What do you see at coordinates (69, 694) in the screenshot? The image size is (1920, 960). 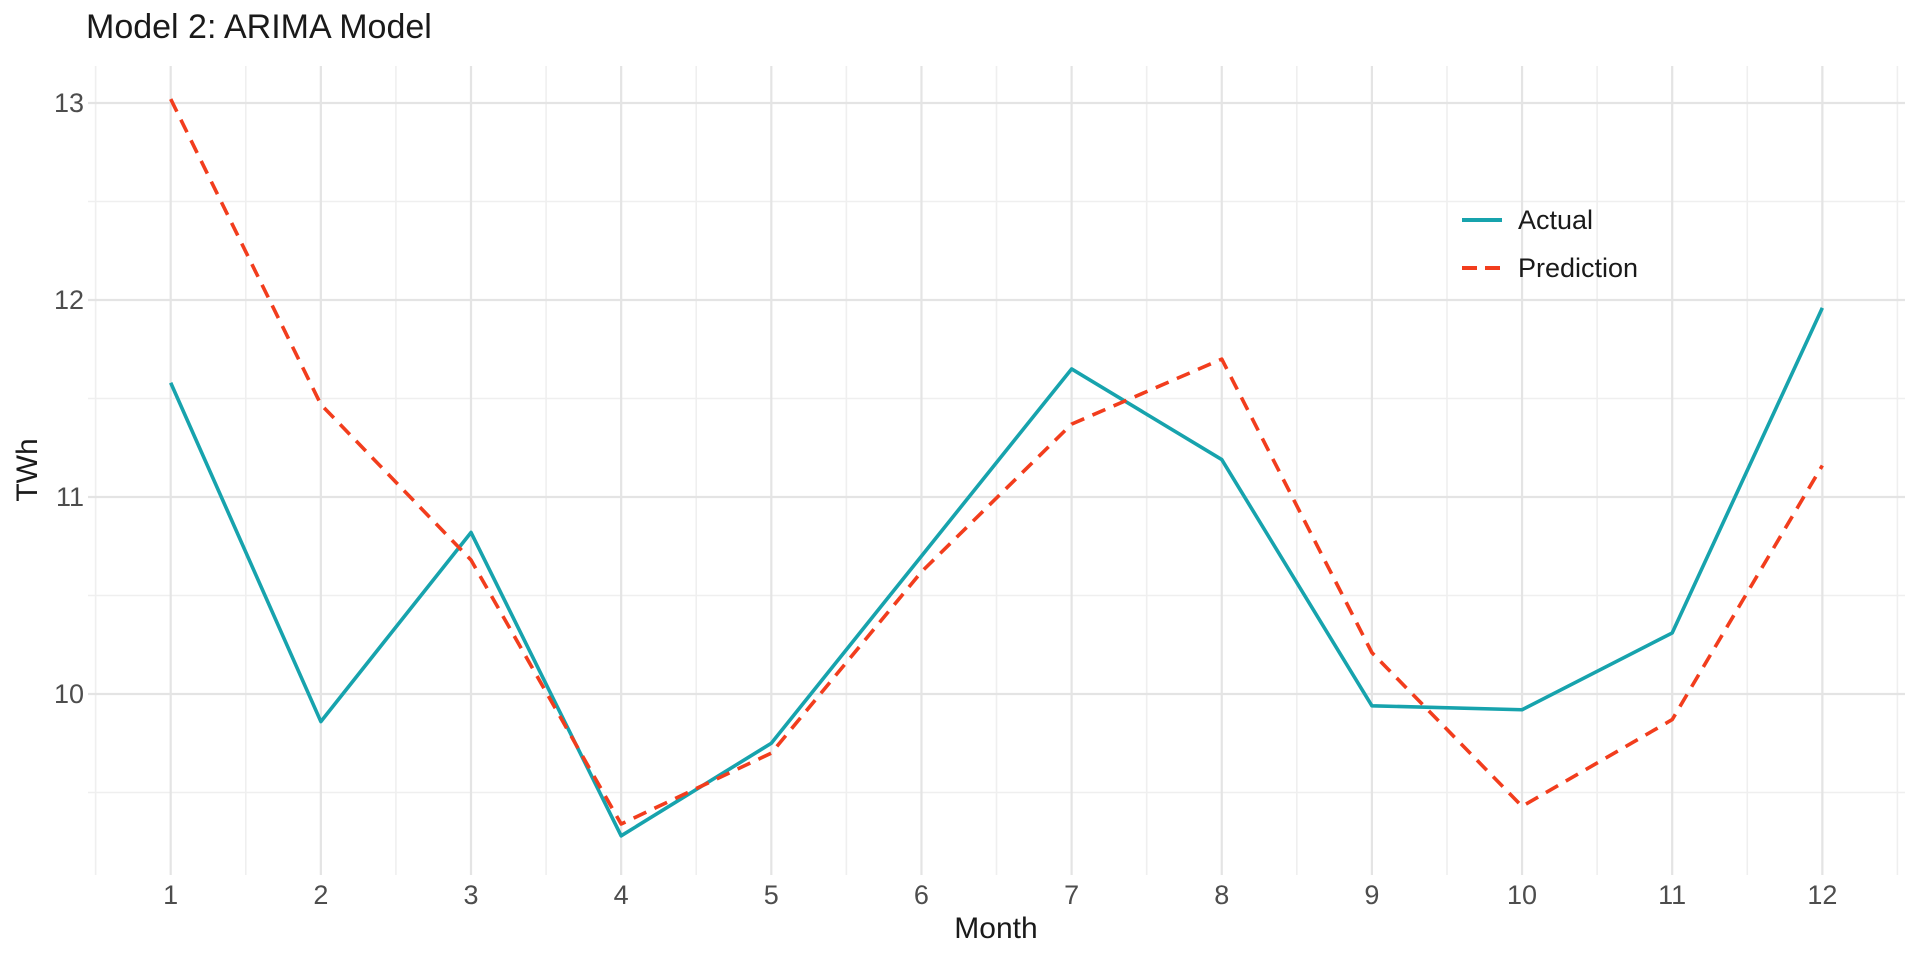 I see `y-tick-label: 10` at bounding box center [69, 694].